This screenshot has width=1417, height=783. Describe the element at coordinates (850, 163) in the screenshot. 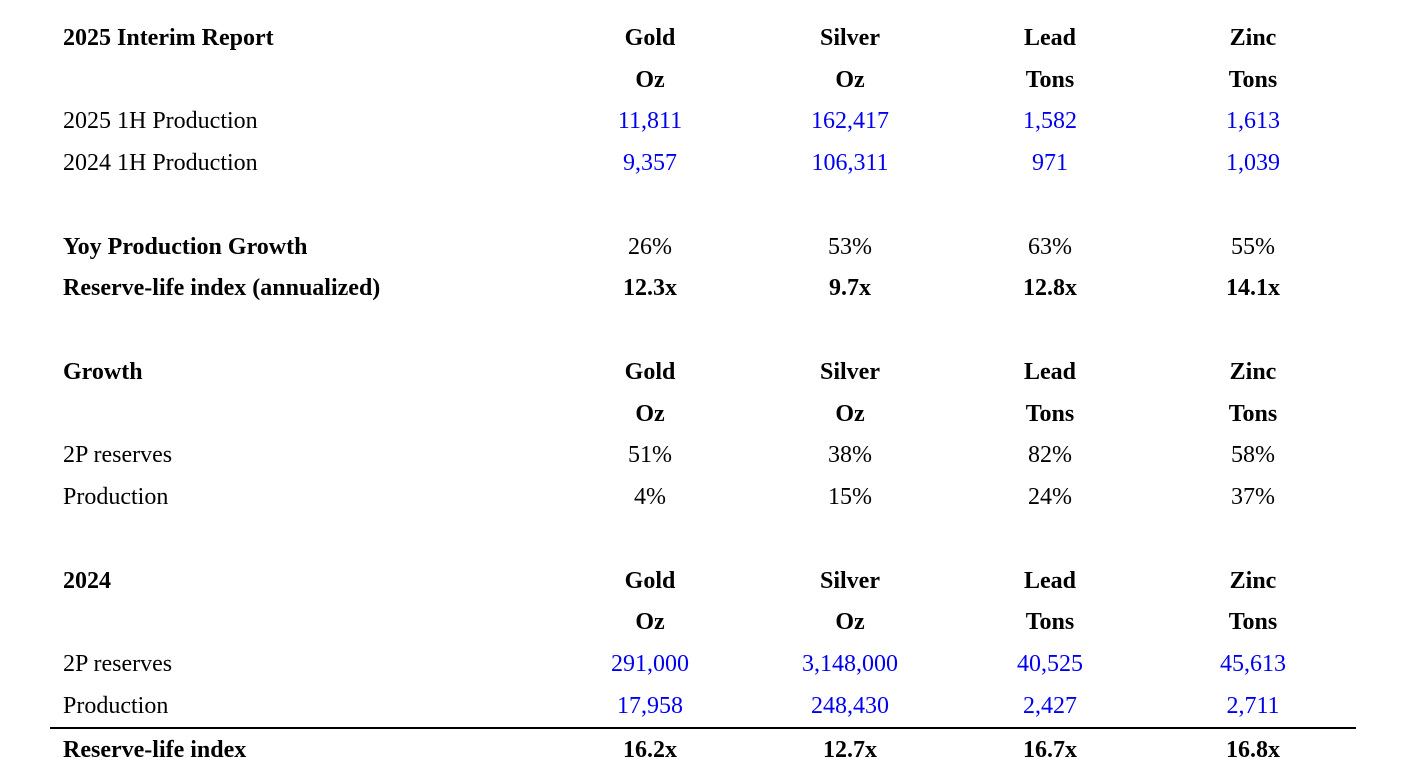

I see `value-cell: 106,311` at that location.